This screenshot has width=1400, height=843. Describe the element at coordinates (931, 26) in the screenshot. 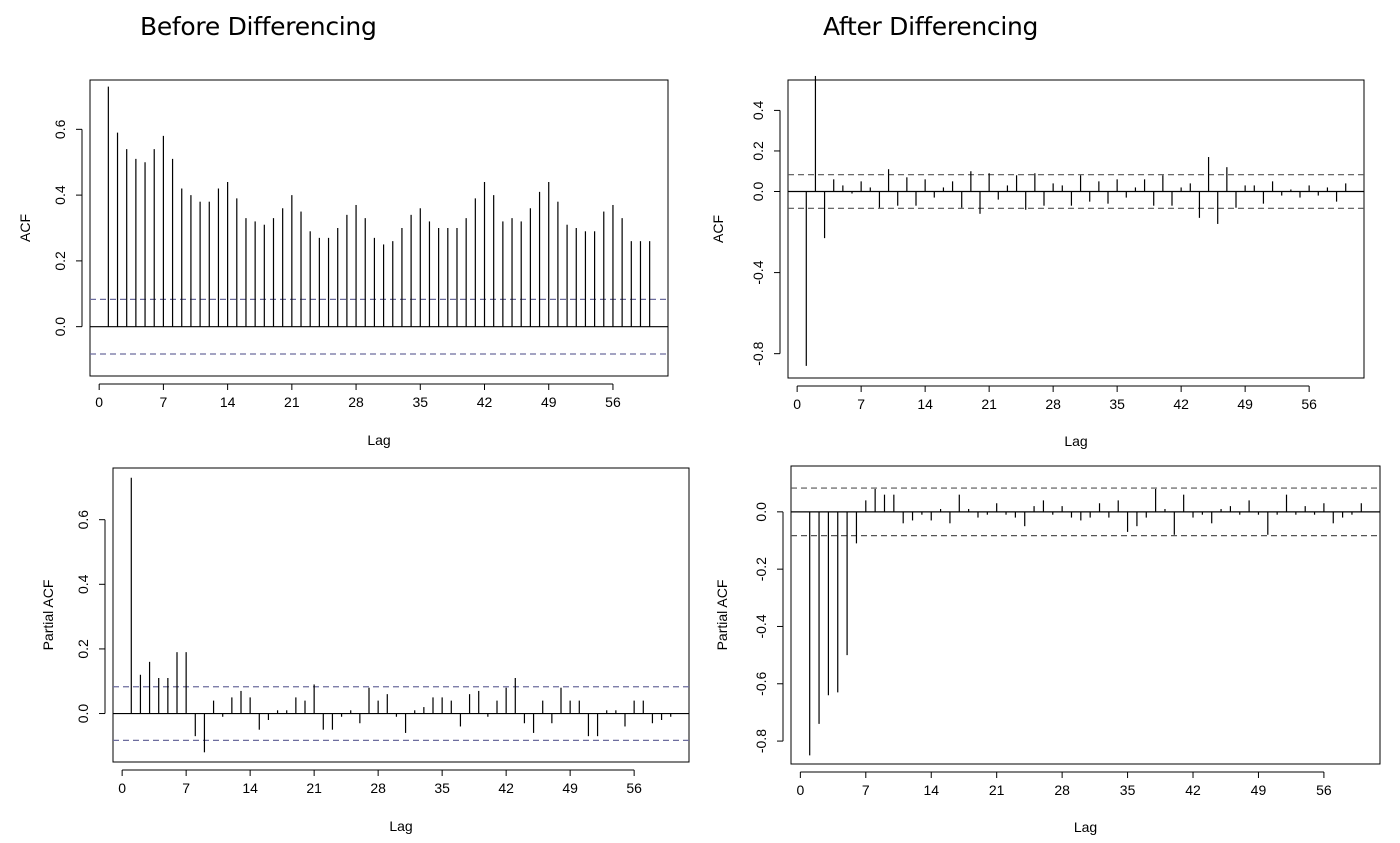

I see `heading-after-differencing: After Differencing` at that location.